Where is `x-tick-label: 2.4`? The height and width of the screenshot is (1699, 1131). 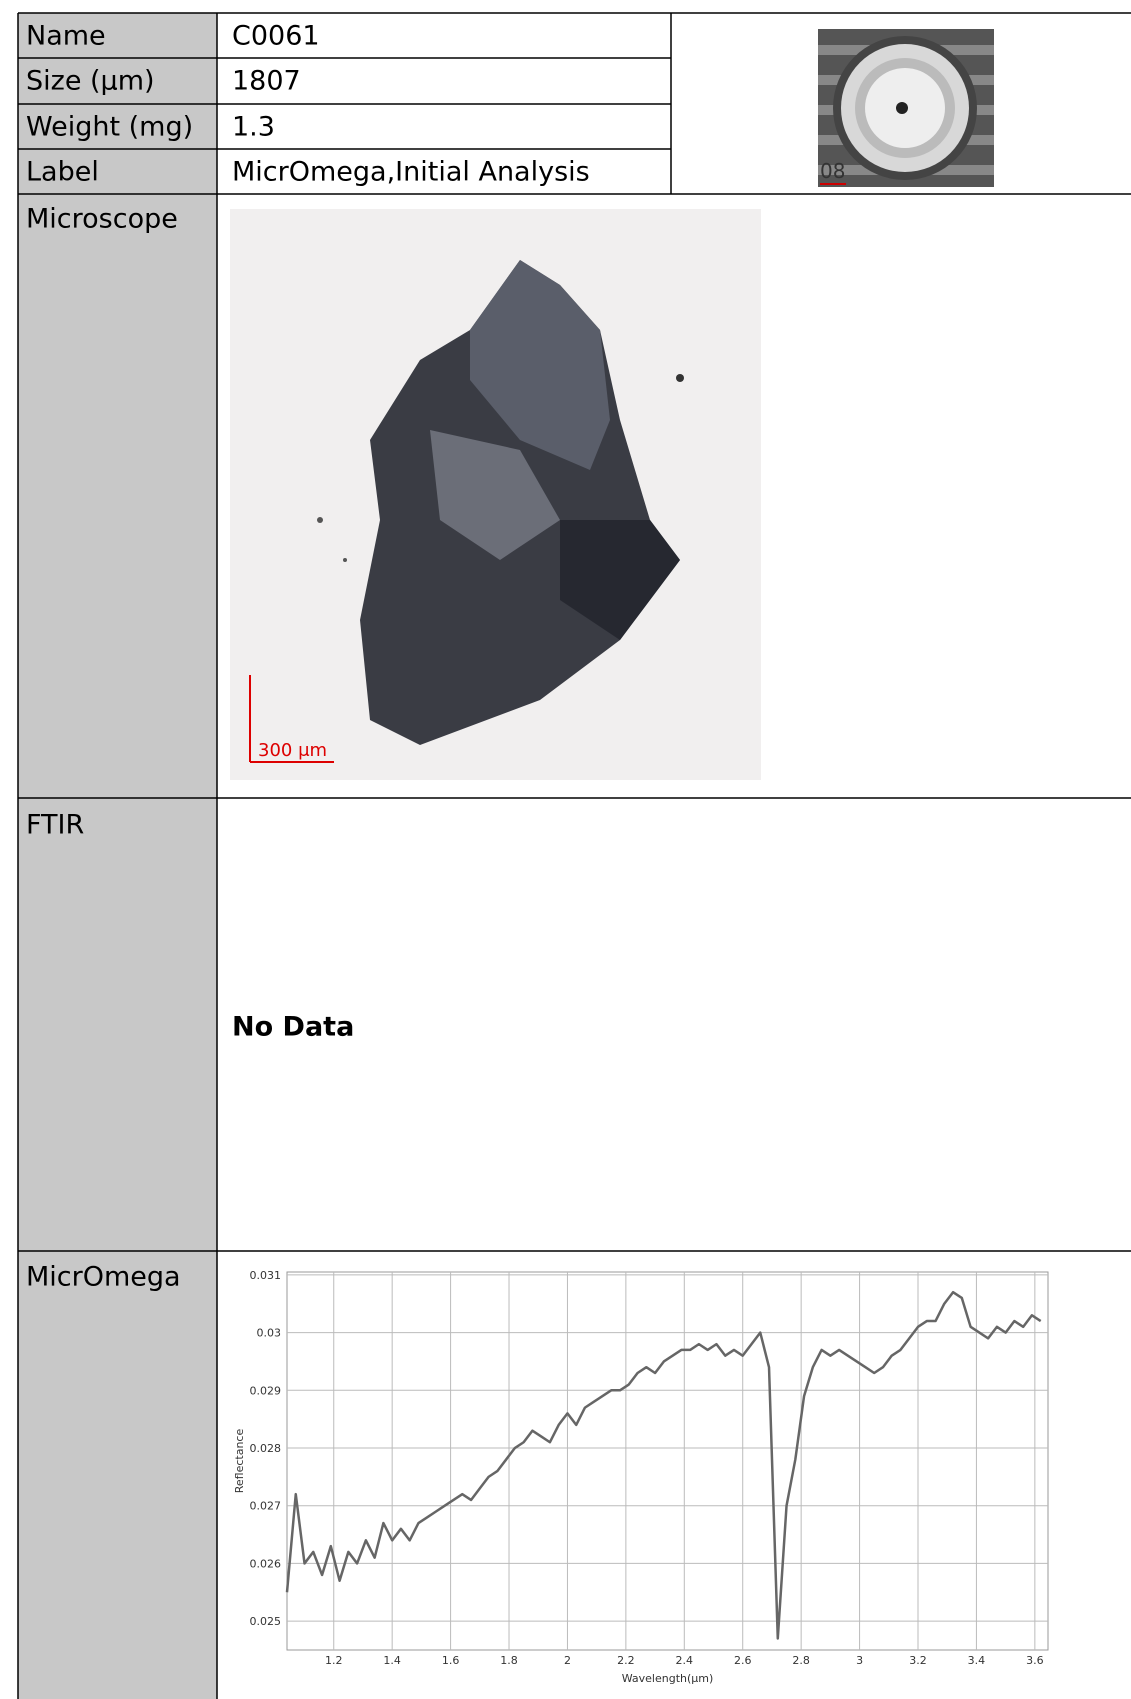
x-tick-label: 2.4 is located at coordinates (685, 1660).